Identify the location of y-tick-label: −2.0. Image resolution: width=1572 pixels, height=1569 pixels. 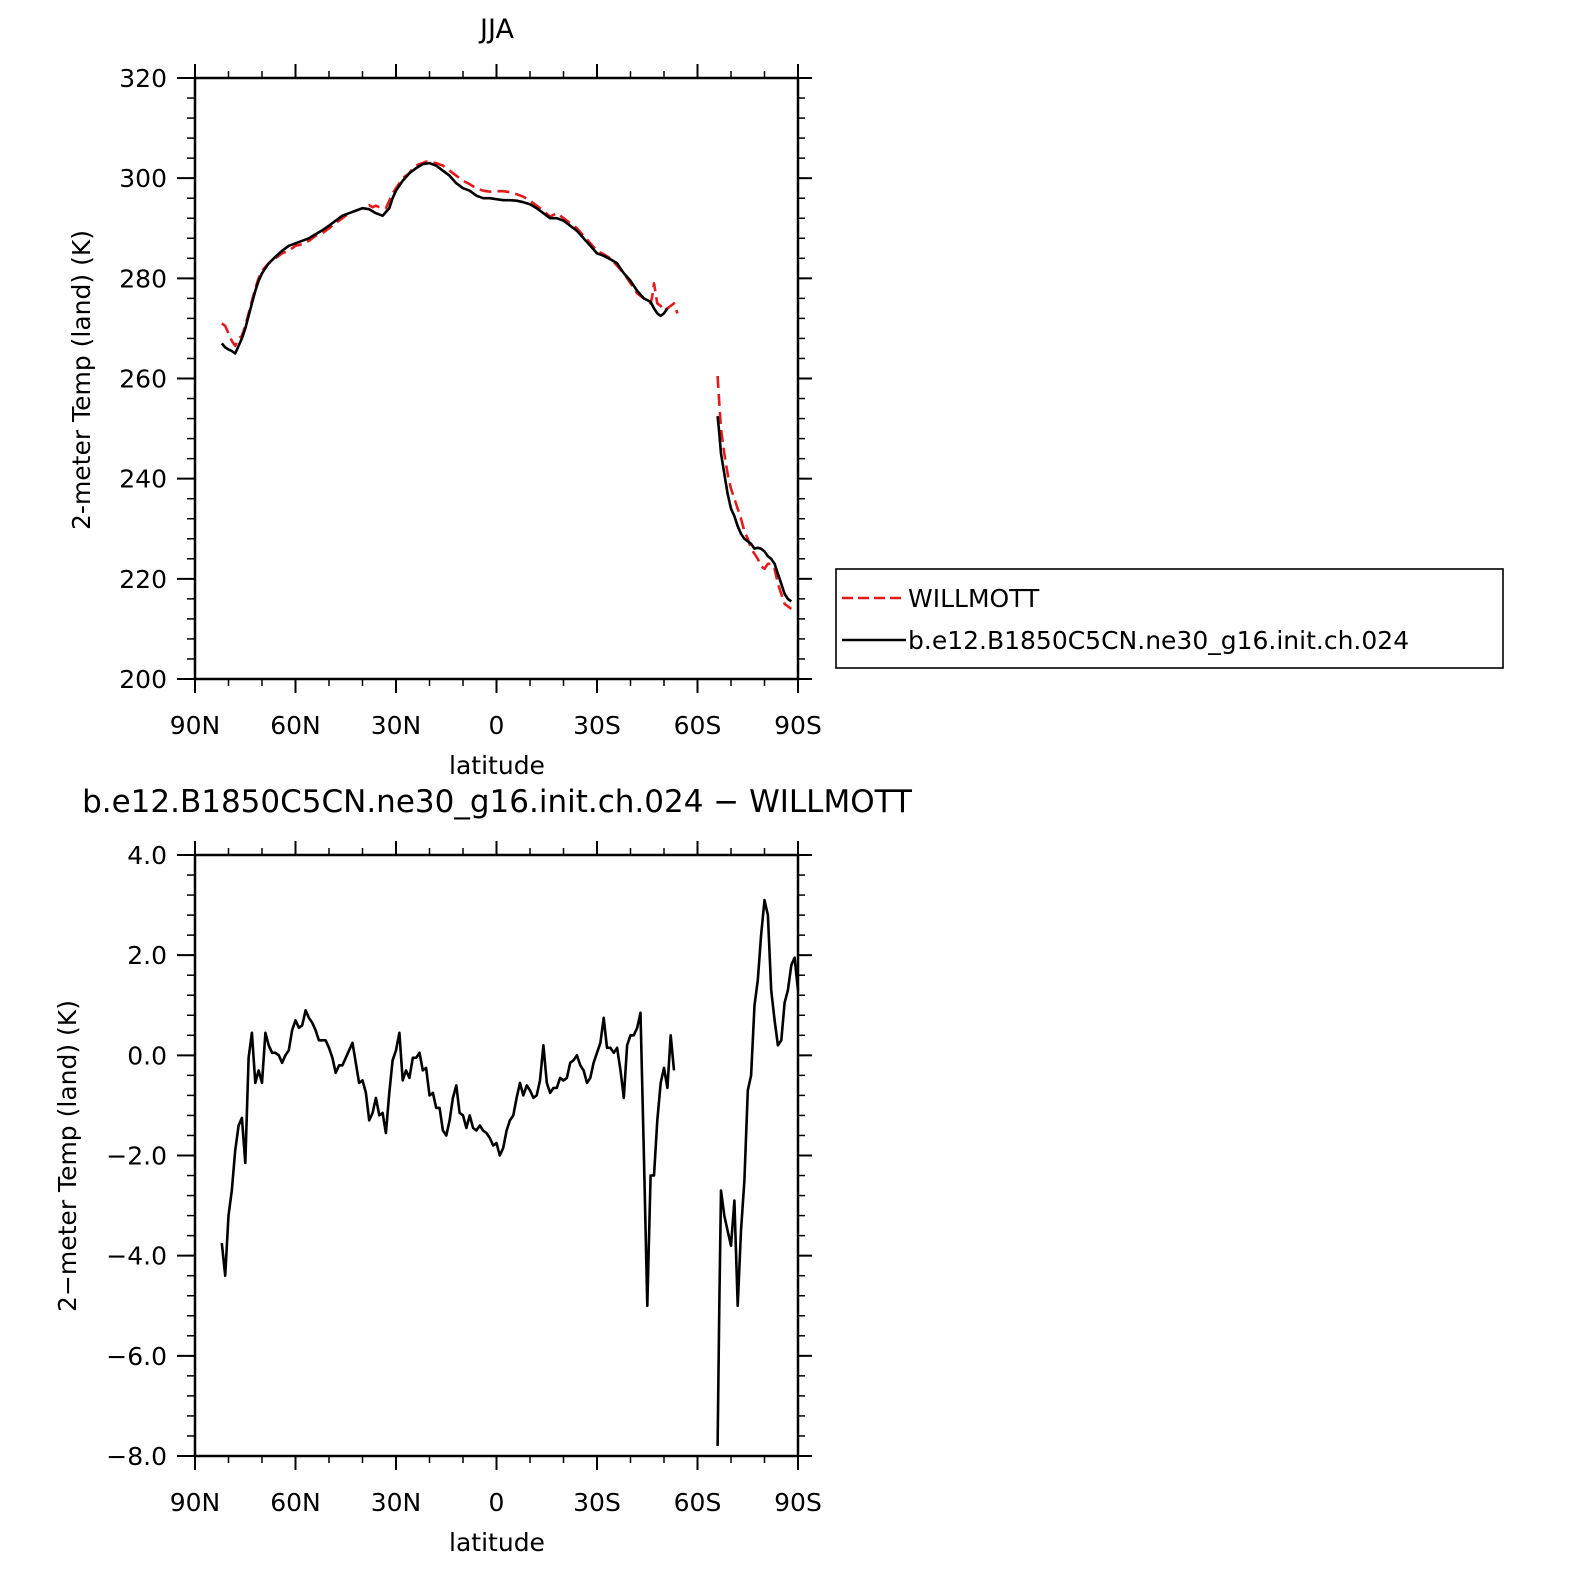
(136, 1156).